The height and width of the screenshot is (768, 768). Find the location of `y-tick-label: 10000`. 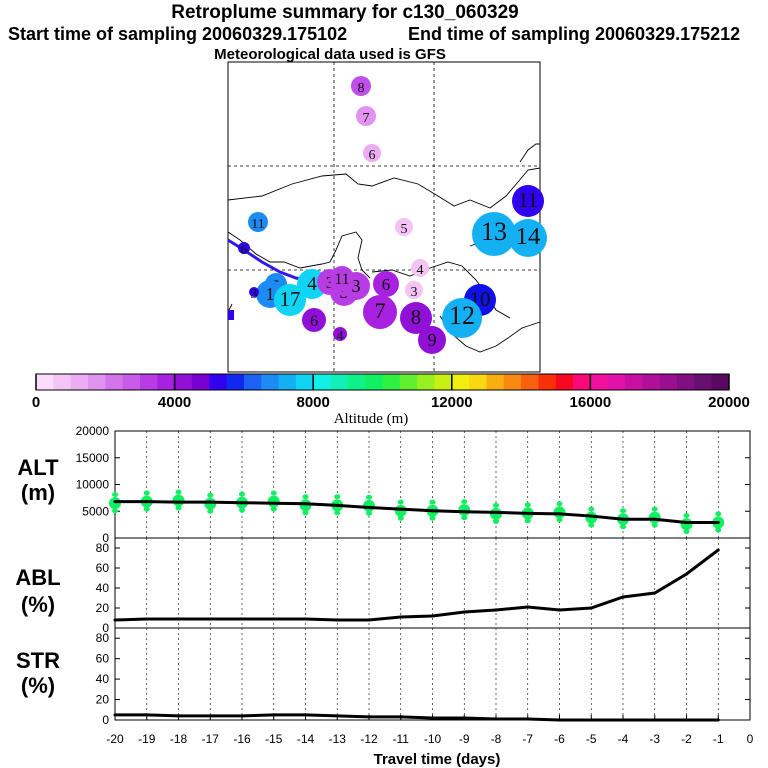

y-tick-label: 10000 is located at coordinates (93, 485).